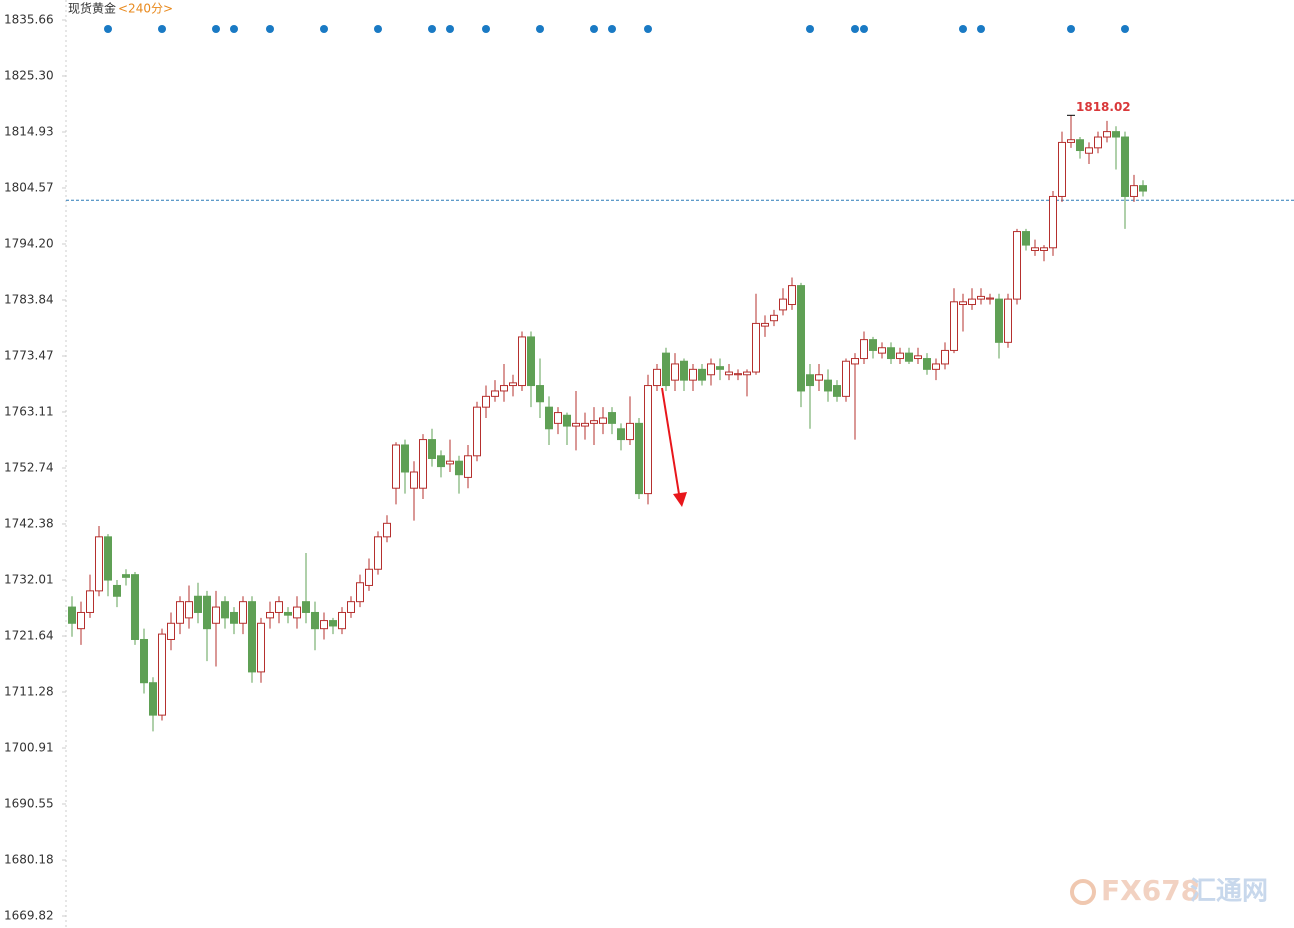  Describe the element at coordinates (674, 447) in the screenshot. I see `trend-arrow` at that location.